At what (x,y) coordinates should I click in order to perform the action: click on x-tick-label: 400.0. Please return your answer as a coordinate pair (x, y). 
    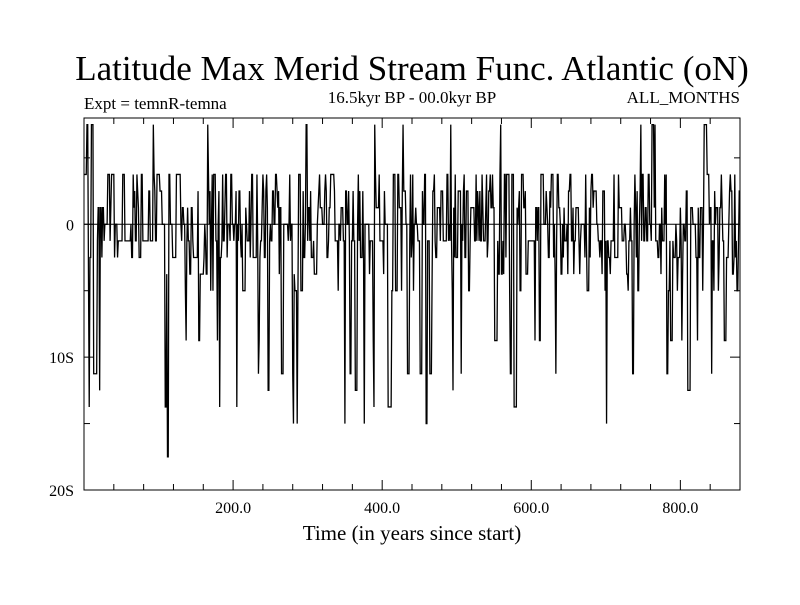
    Looking at the image, I should click on (382, 508).